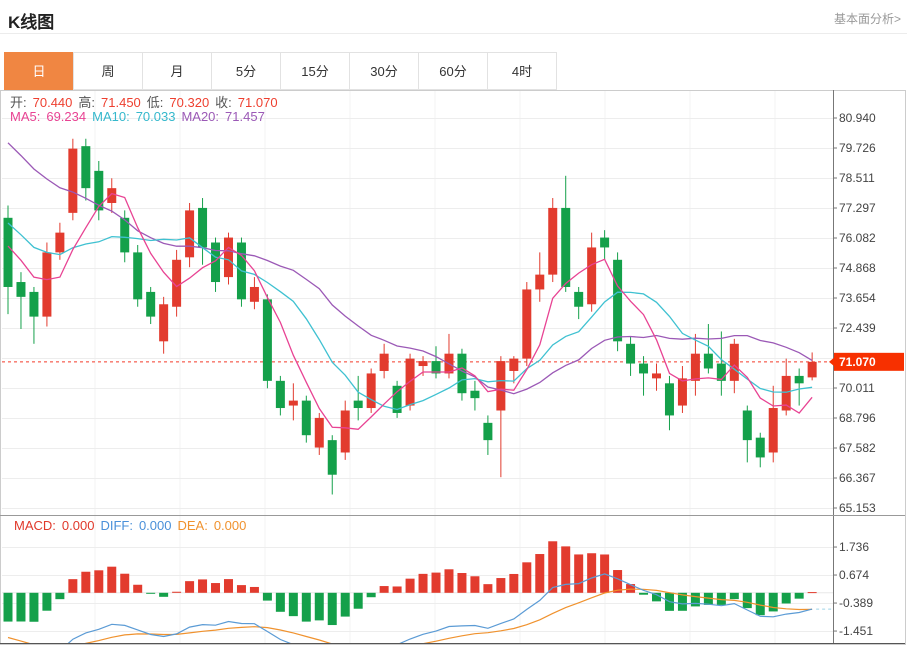 The height and width of the screenshot is (648, 907). What do you see at coordinates (857, 208) in the screenshot?
I see `svg-text: 77.297` at bounding box center [857, 208].